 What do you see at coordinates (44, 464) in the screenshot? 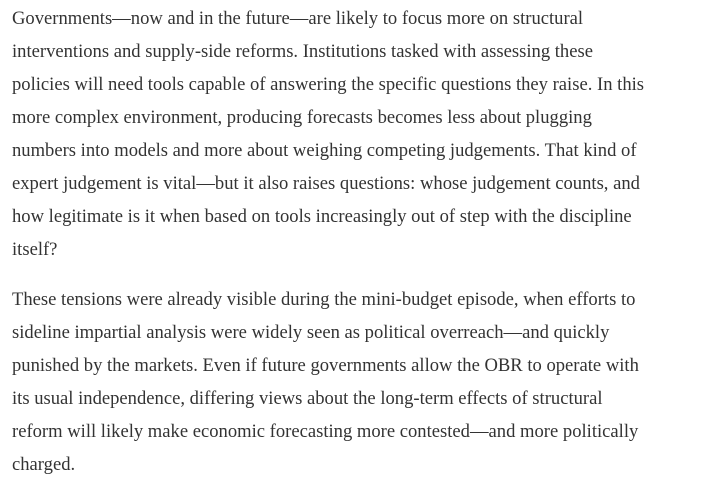
I see `text-line: charged.` at bounding box center [44, 464].